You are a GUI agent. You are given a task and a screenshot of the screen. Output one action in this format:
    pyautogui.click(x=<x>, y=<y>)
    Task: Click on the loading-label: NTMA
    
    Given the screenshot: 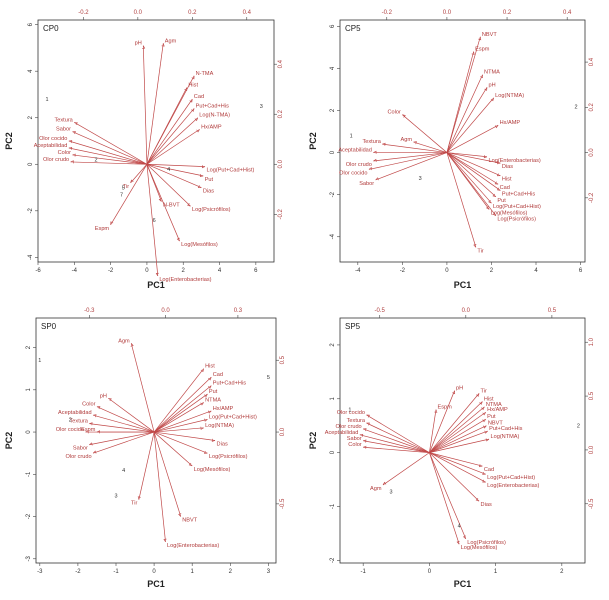 What is the action you would take?
    pyautogui.click(x=494, y=405)
    